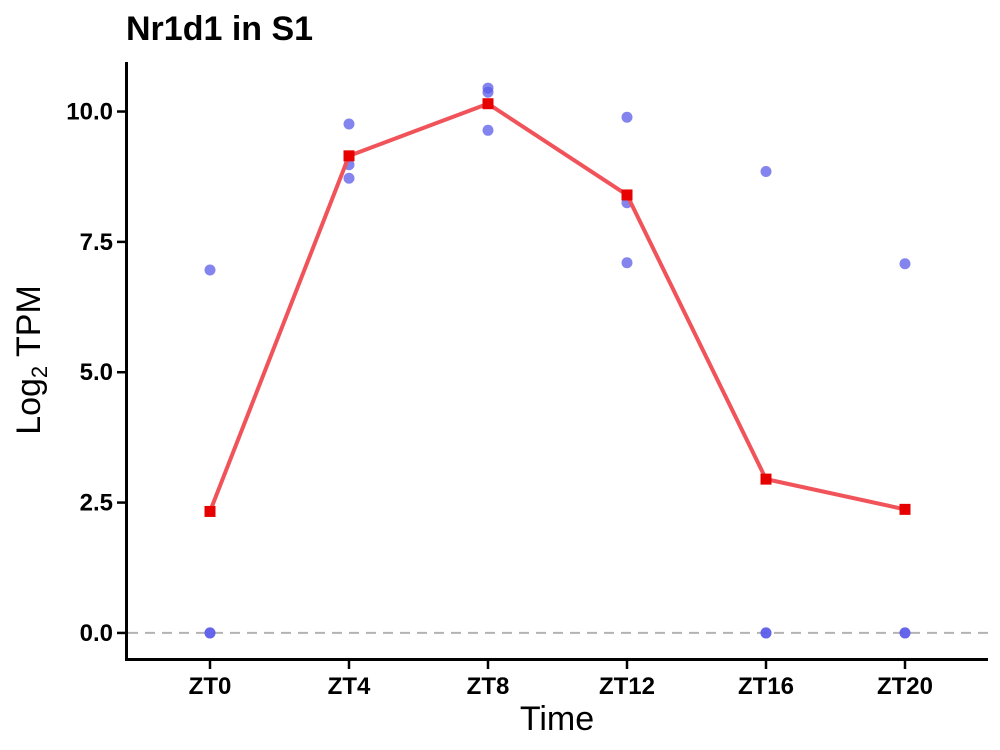  Describe the element at coordinates (627, 686) in the screenshot. I see `x-tick-label: ZT12` at that location.